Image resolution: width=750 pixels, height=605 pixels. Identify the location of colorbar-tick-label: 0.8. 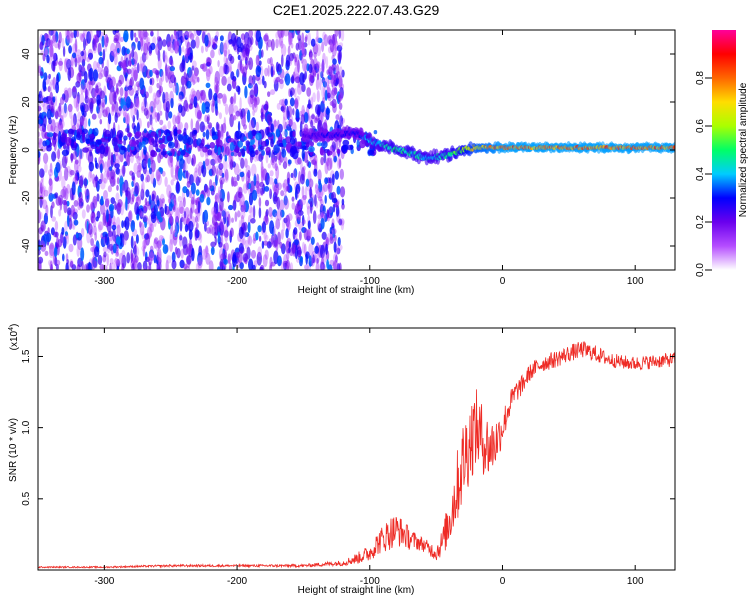
(700, 78).